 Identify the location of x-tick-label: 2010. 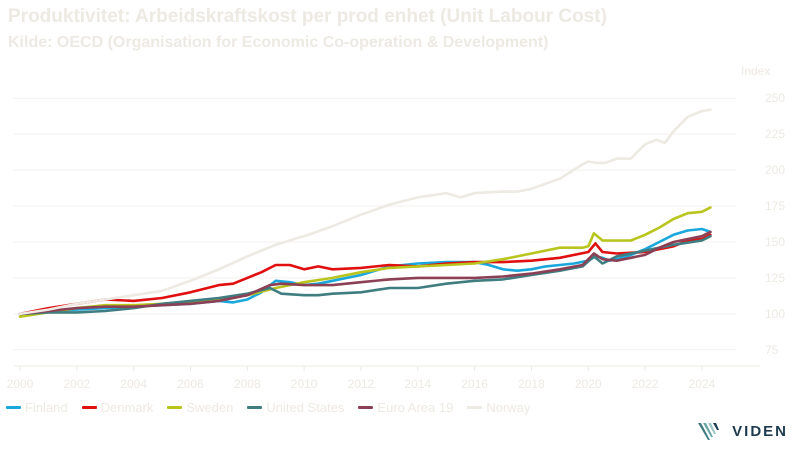
(304, 384).